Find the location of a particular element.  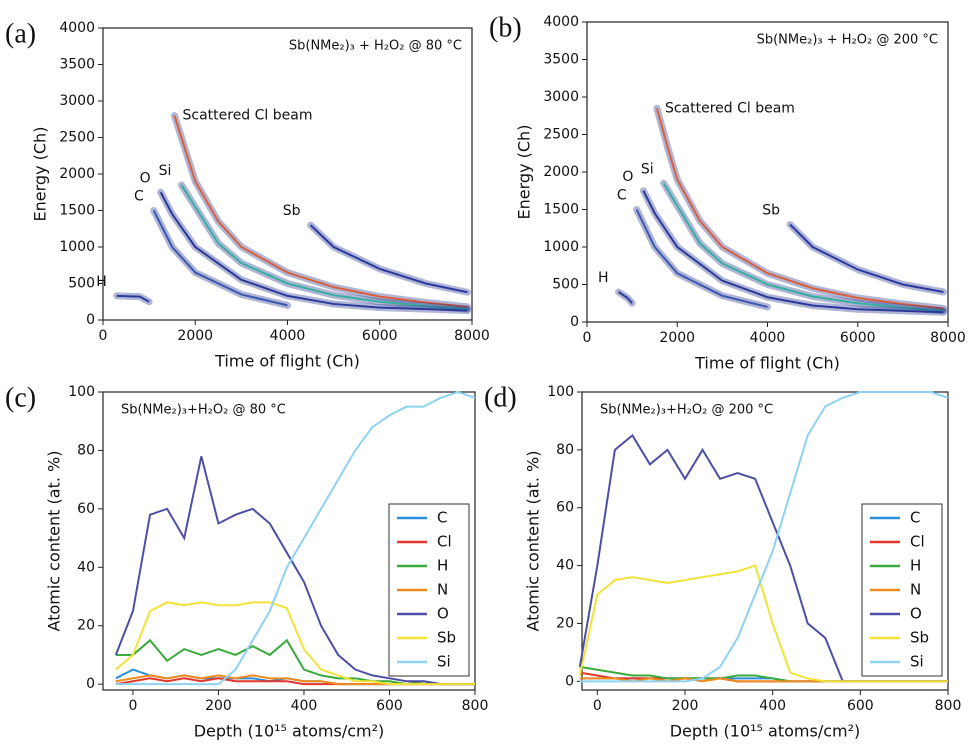

band-label: Sb is located at coordinates (771, 211).